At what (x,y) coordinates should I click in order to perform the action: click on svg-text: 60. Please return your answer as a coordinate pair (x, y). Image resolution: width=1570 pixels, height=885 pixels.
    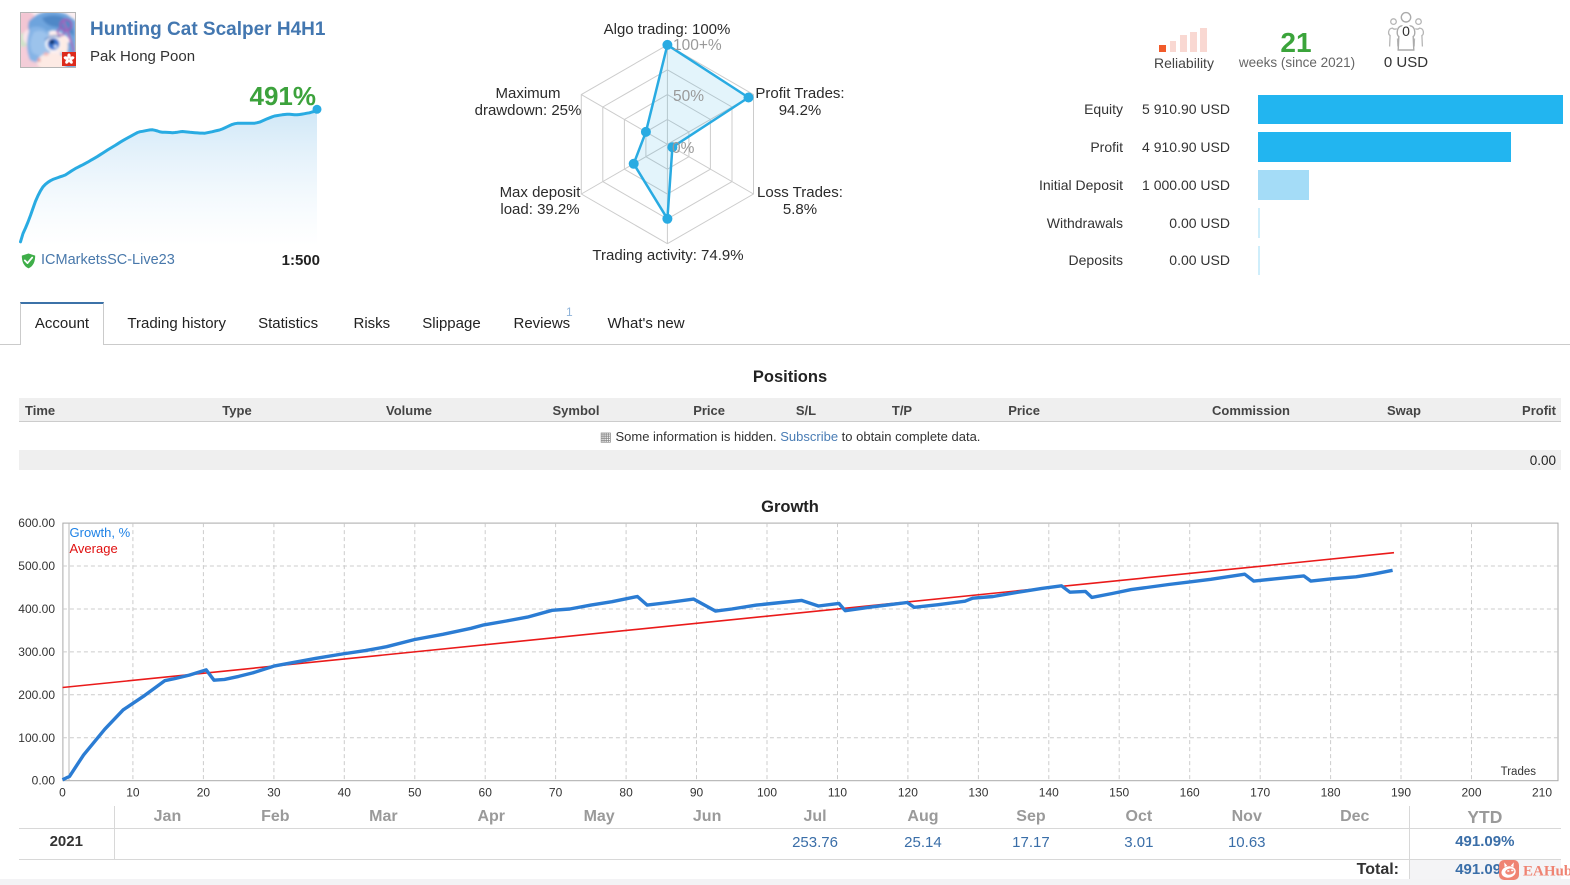
    Looking at the image, I should click on (486, 793).